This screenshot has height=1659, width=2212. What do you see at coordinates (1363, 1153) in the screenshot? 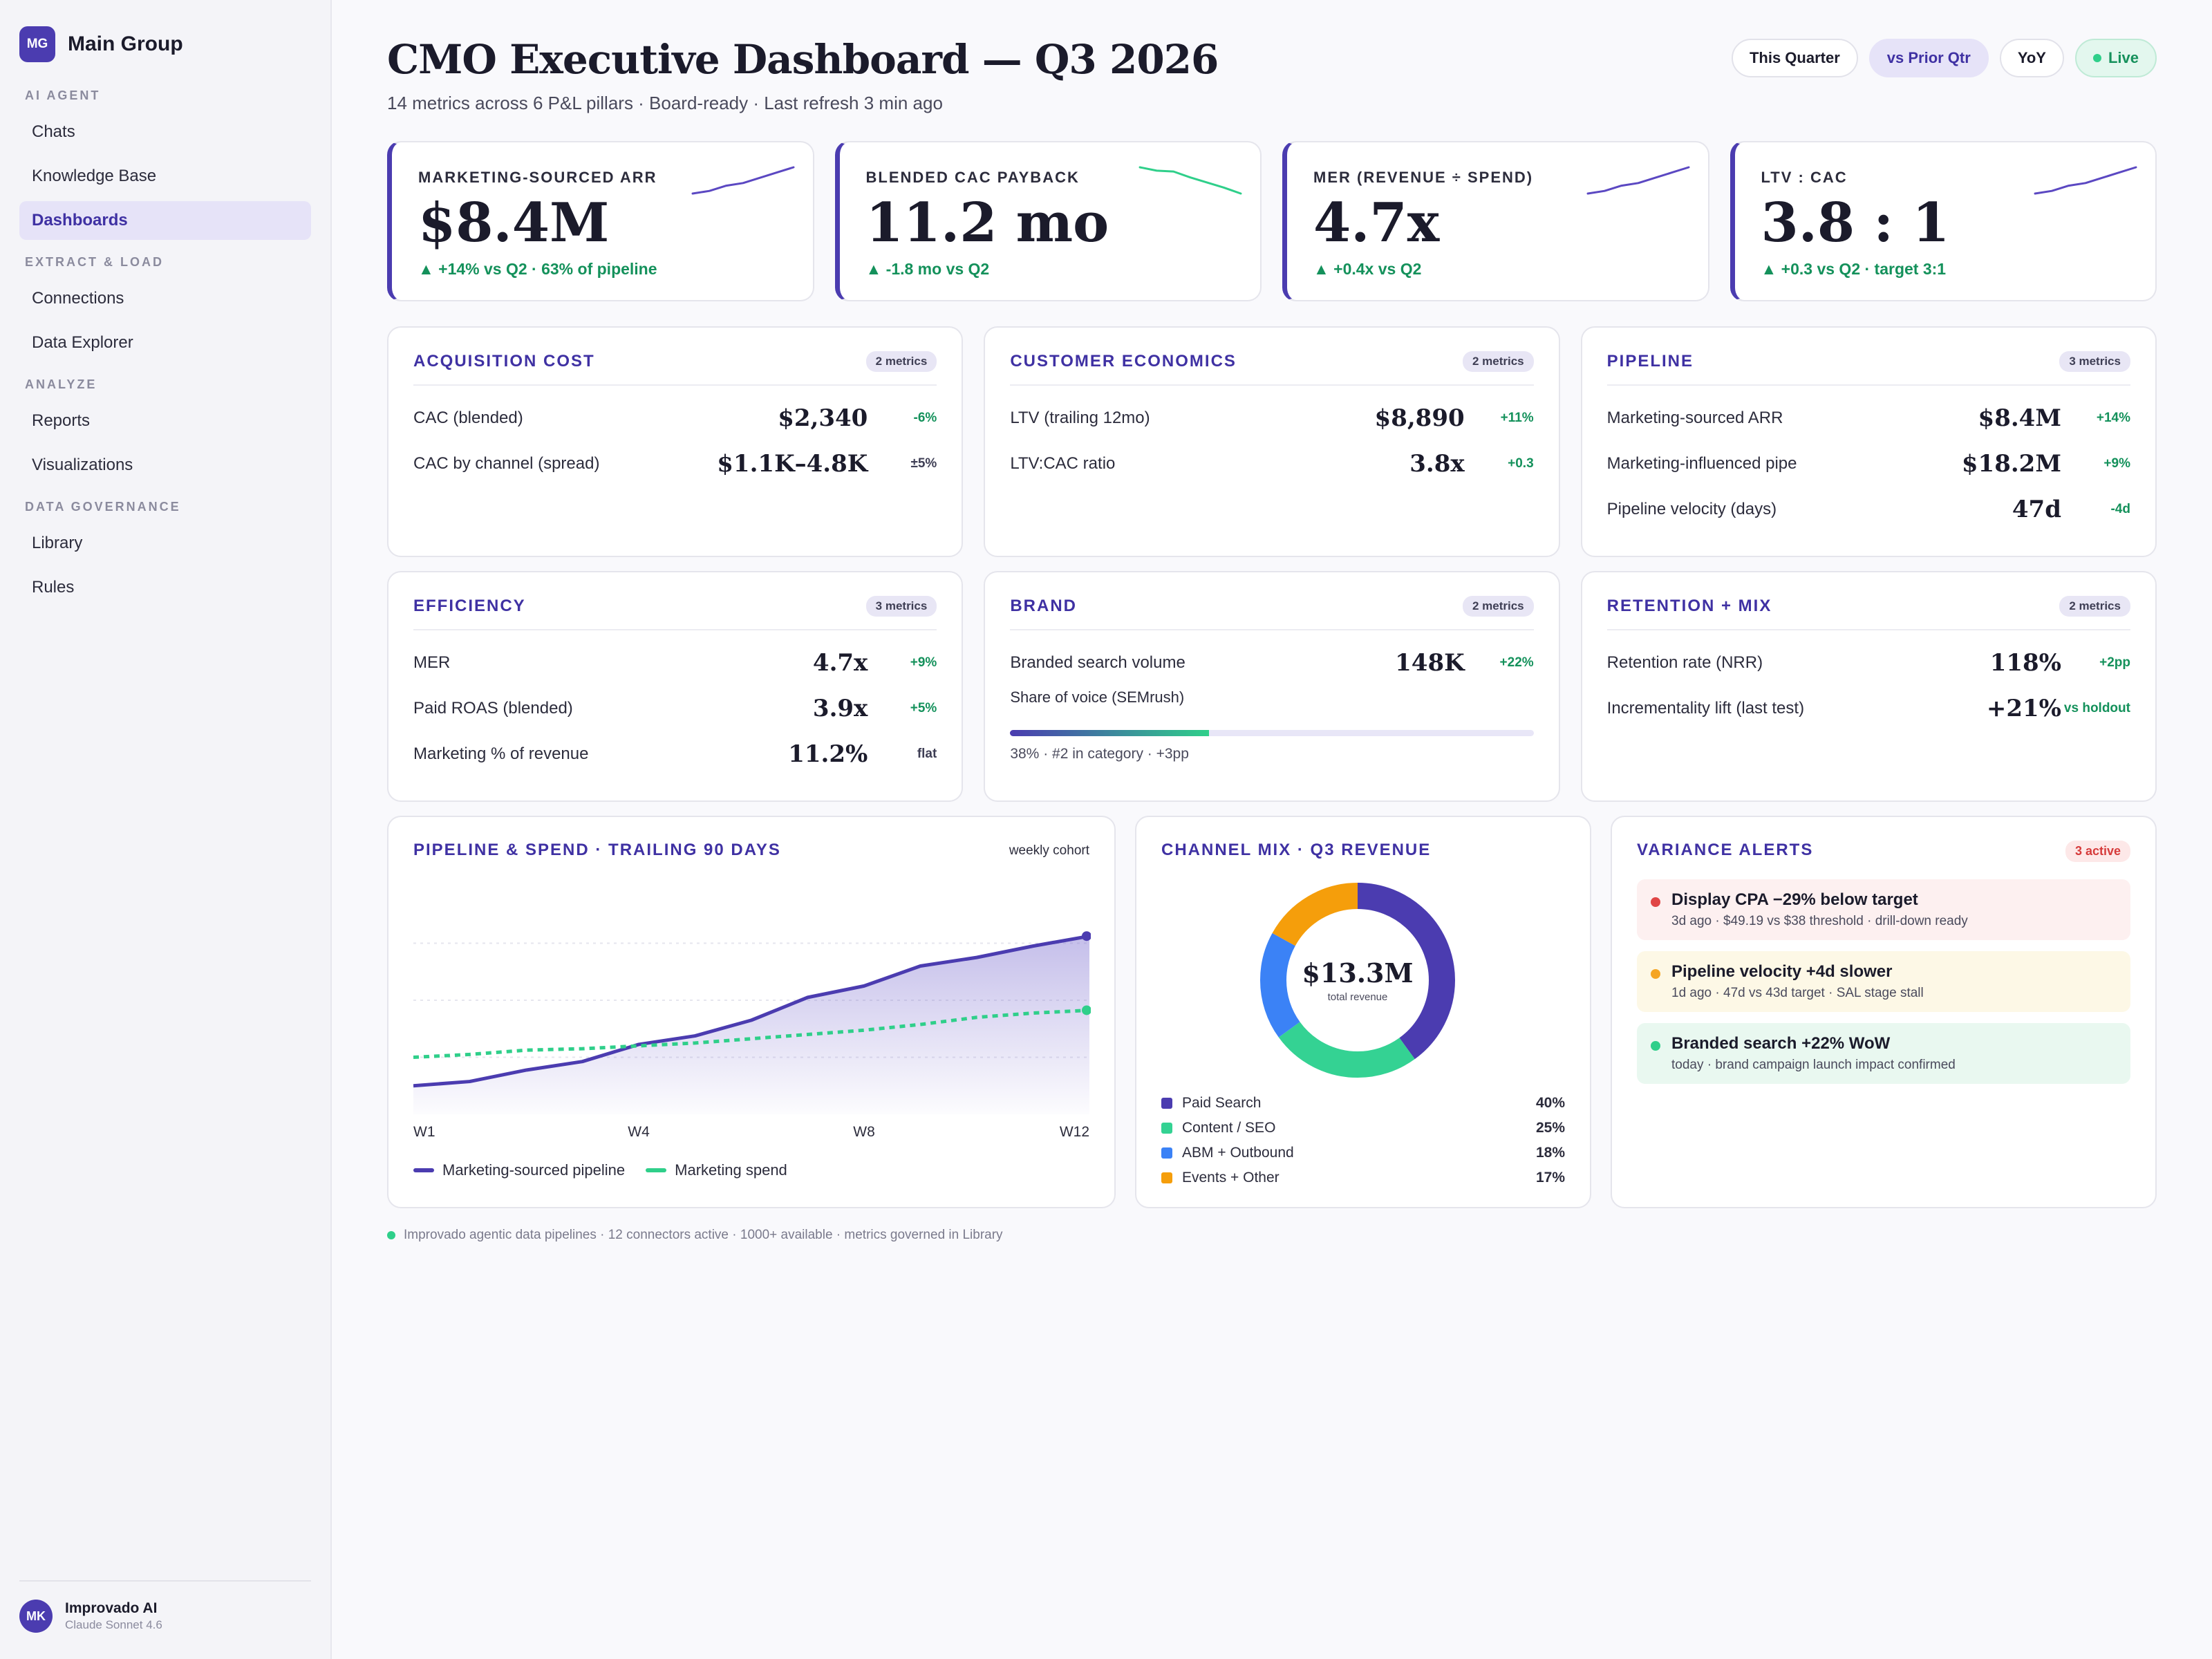
I see `channel-row-abm-outbound: ABM + Outbound 18%` at bounding box center [1363, 1153].